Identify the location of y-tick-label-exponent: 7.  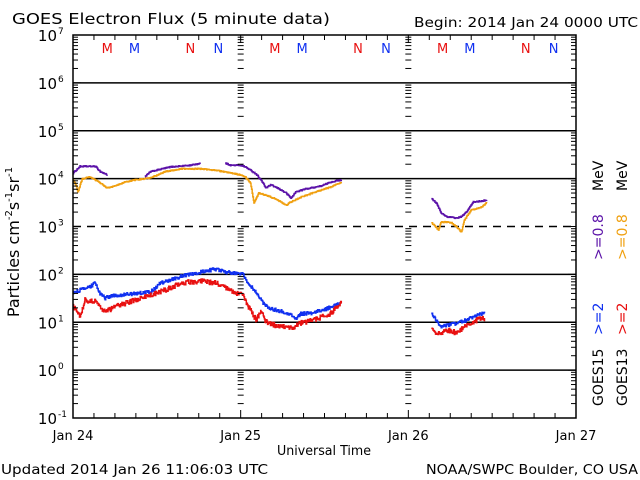
(61, 32).